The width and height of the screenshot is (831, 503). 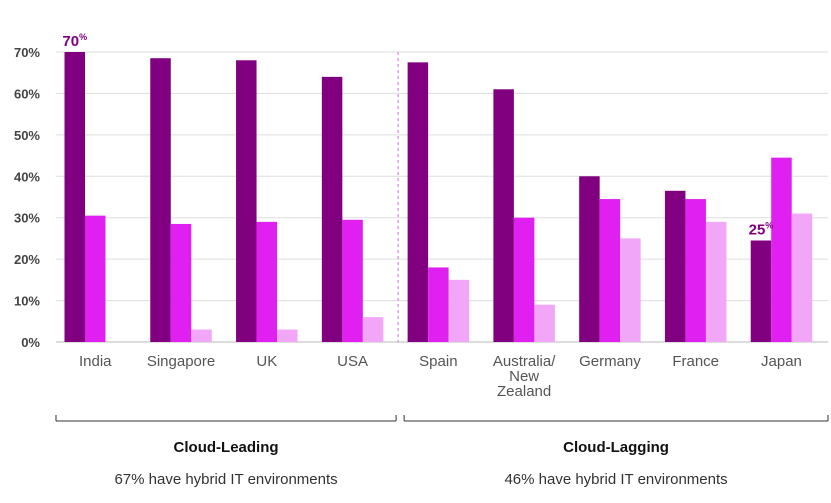 I want to click on x-tick-label-line: Germany, so click(x=610, y=361).